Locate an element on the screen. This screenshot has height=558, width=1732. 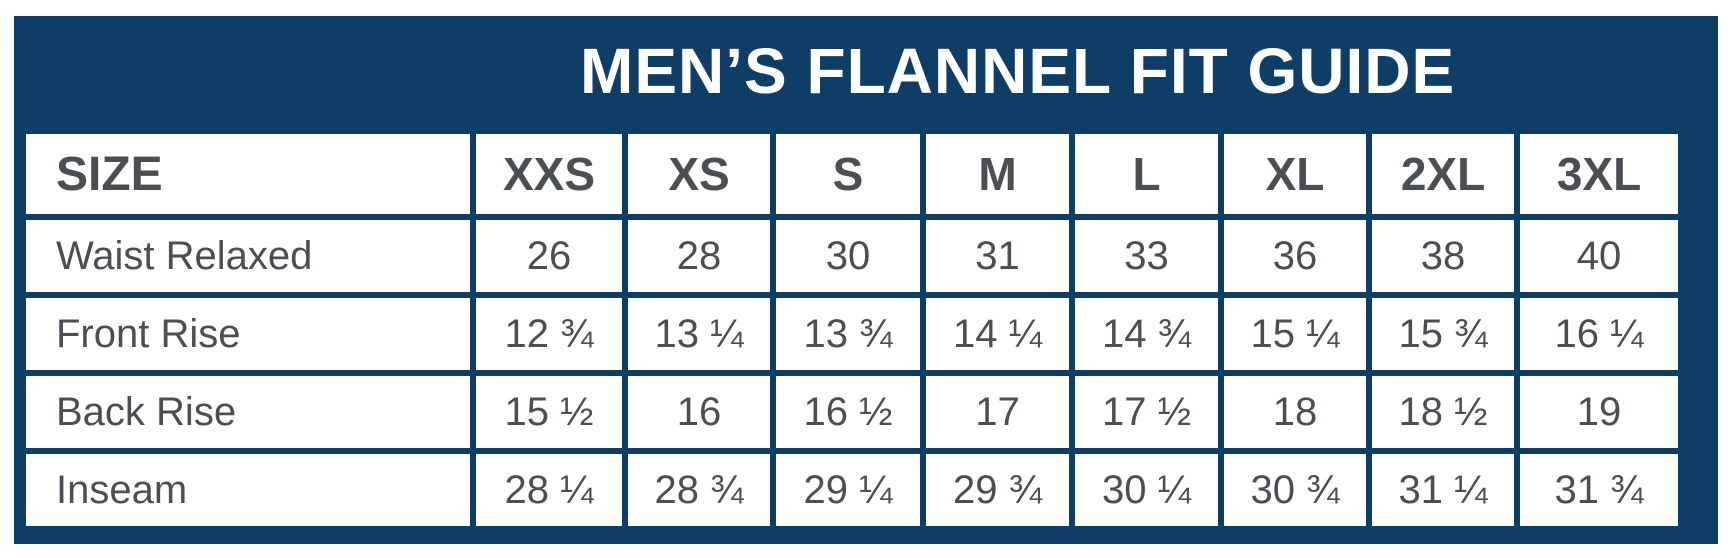
table-cell: 38 is located at coordinates (1443, 256).